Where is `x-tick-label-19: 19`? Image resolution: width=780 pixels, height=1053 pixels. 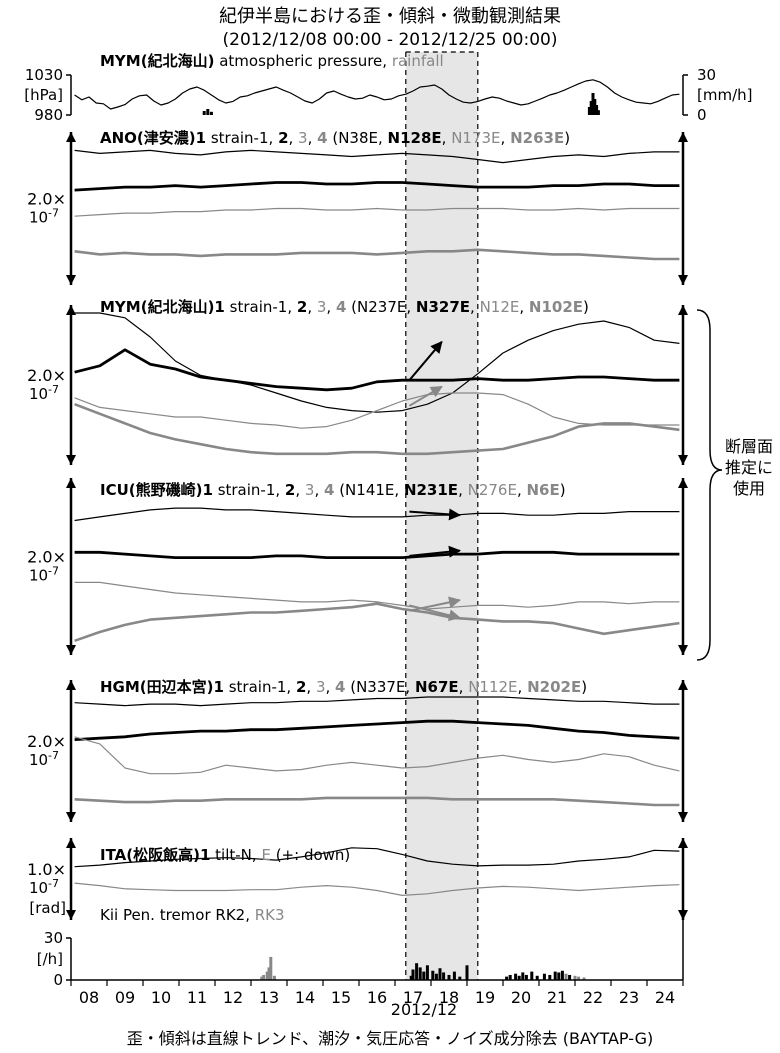 x-tick-label-19: 19 is located at coordinates (485, 997).